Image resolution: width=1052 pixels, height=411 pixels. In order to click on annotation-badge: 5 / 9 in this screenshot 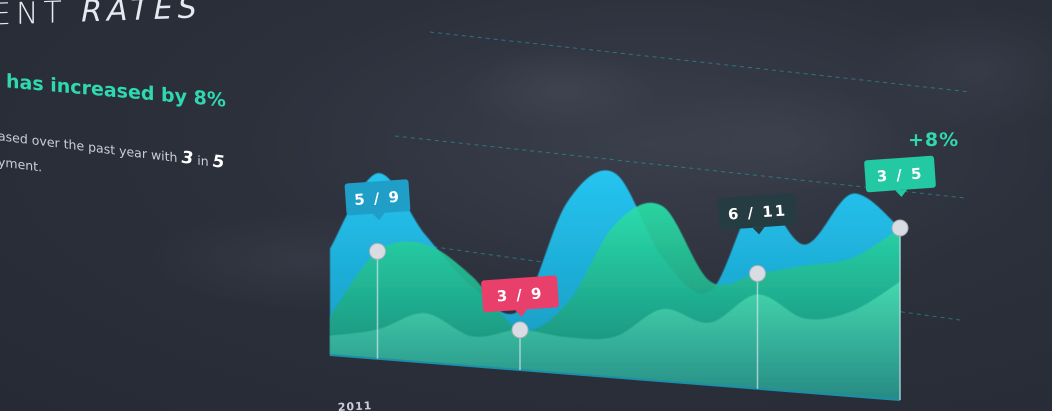, I will do `click(377, 200)`.